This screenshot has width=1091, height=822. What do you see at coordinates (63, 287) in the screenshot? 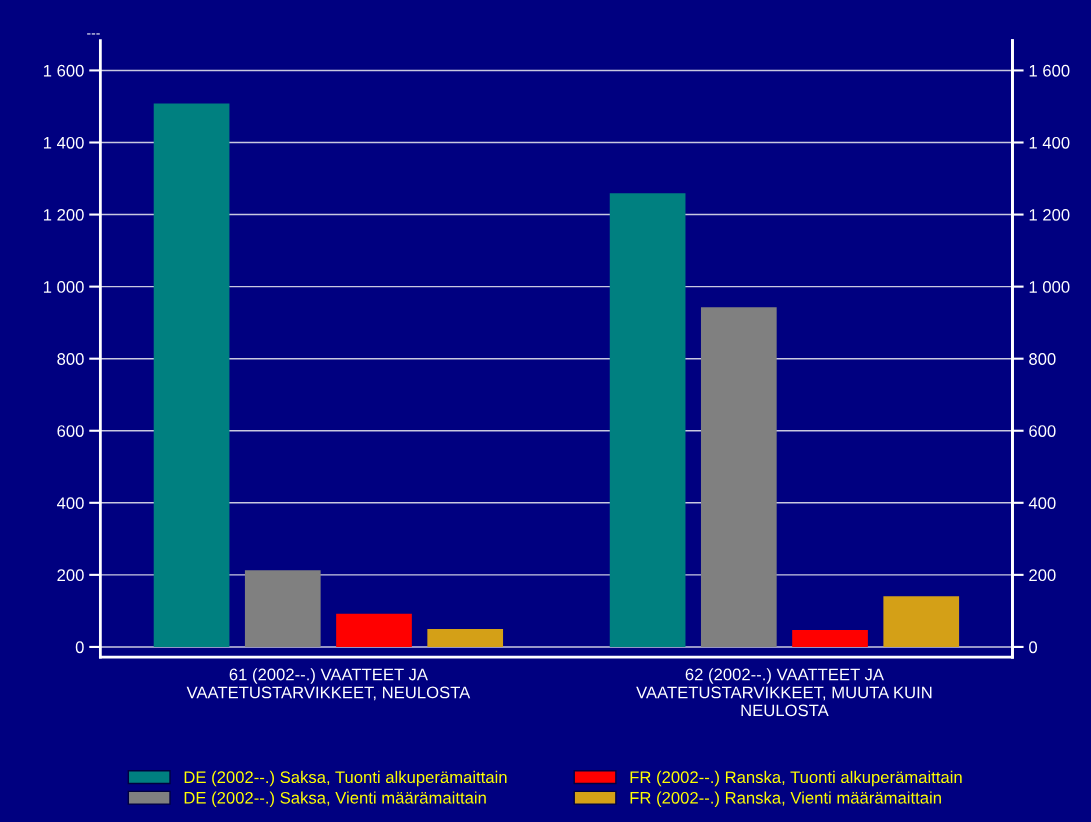
I see `y-tick-label: 1 000` at bounding box center [63, 287].